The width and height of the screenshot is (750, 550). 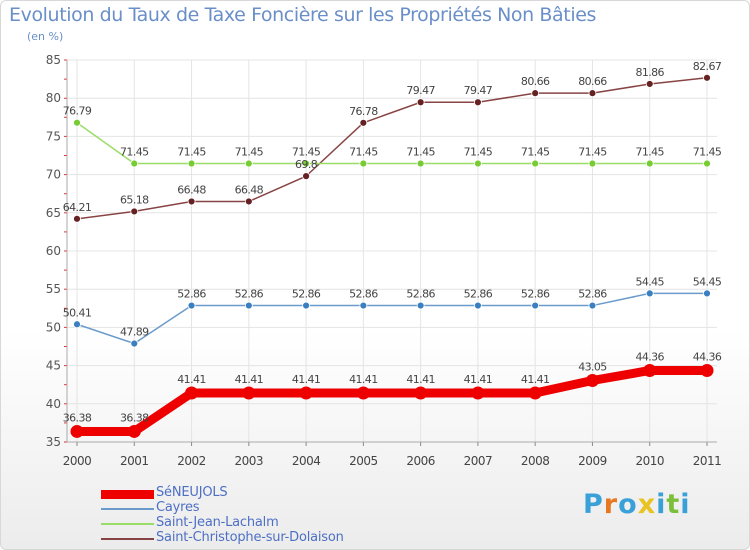 I want to click on y-tick-label: 55, so click(x=53, y=289).